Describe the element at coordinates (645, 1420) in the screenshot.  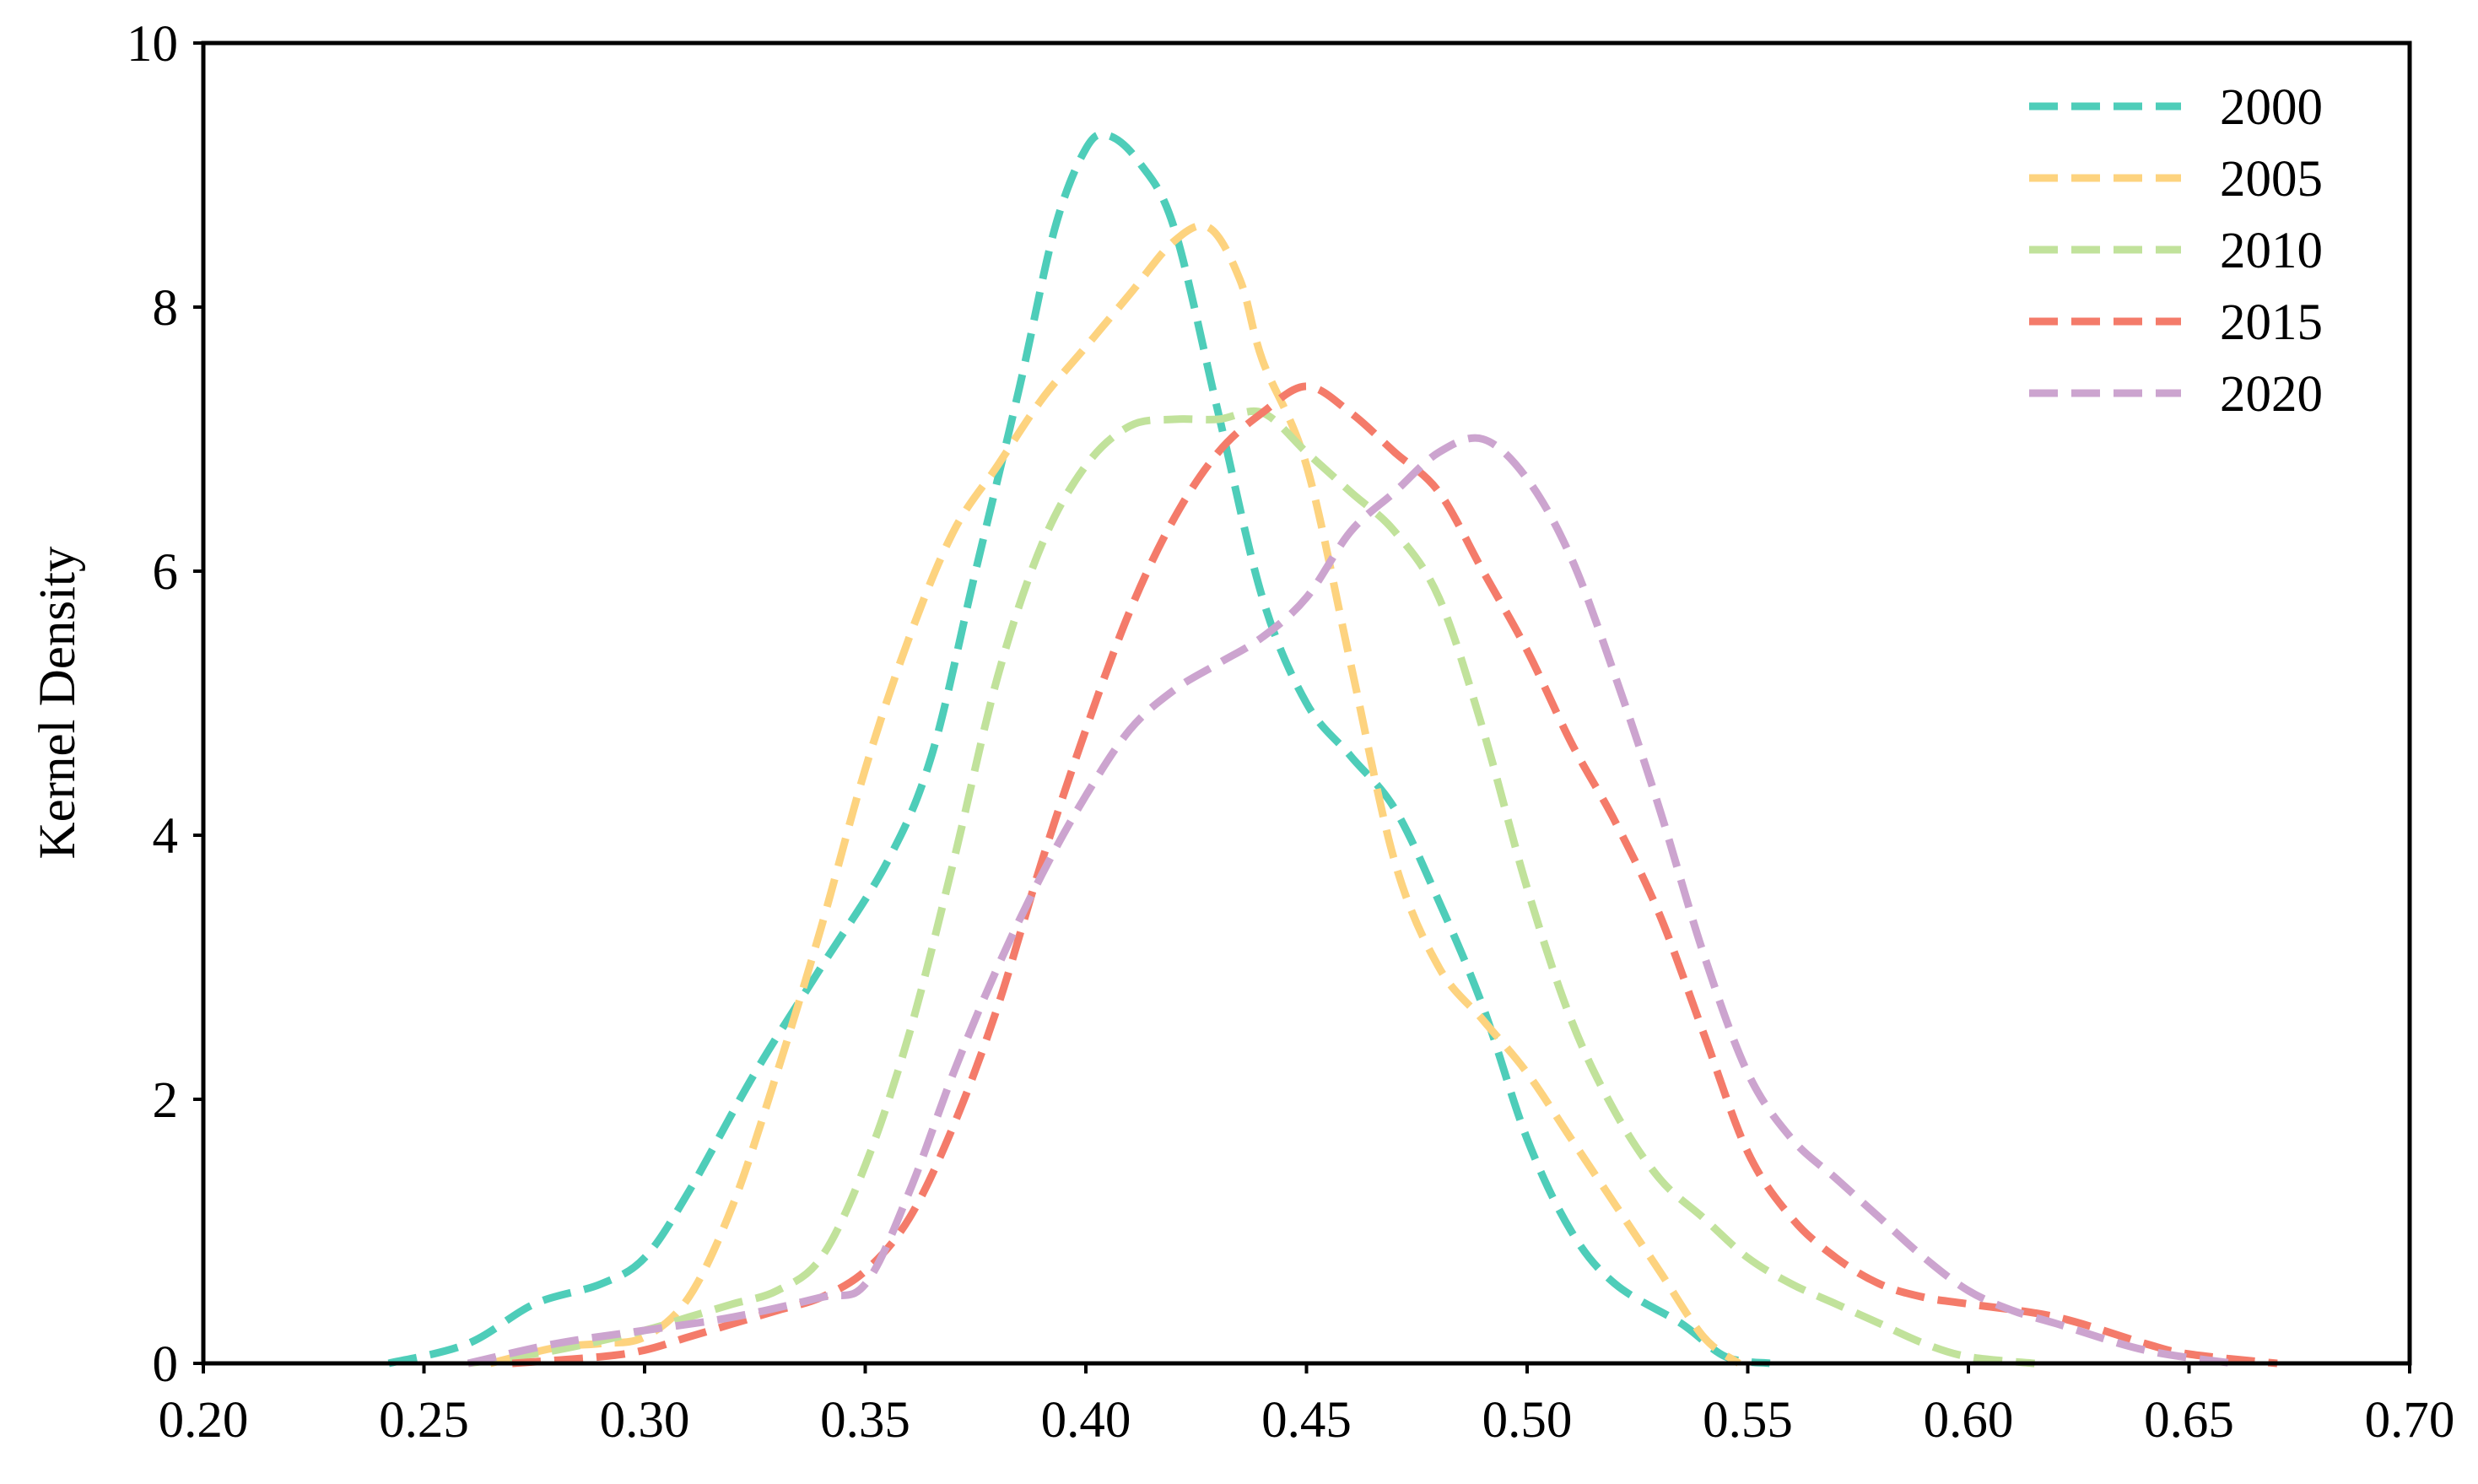
I see `x-tick-label: 0.30` at that location.